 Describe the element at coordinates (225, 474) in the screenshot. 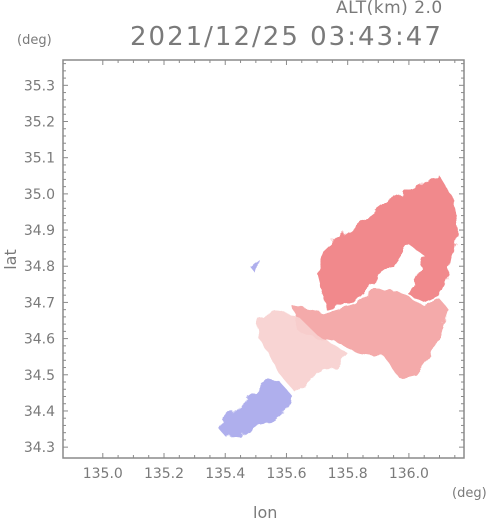

I see `x-tick-label: 135.4` at that location.